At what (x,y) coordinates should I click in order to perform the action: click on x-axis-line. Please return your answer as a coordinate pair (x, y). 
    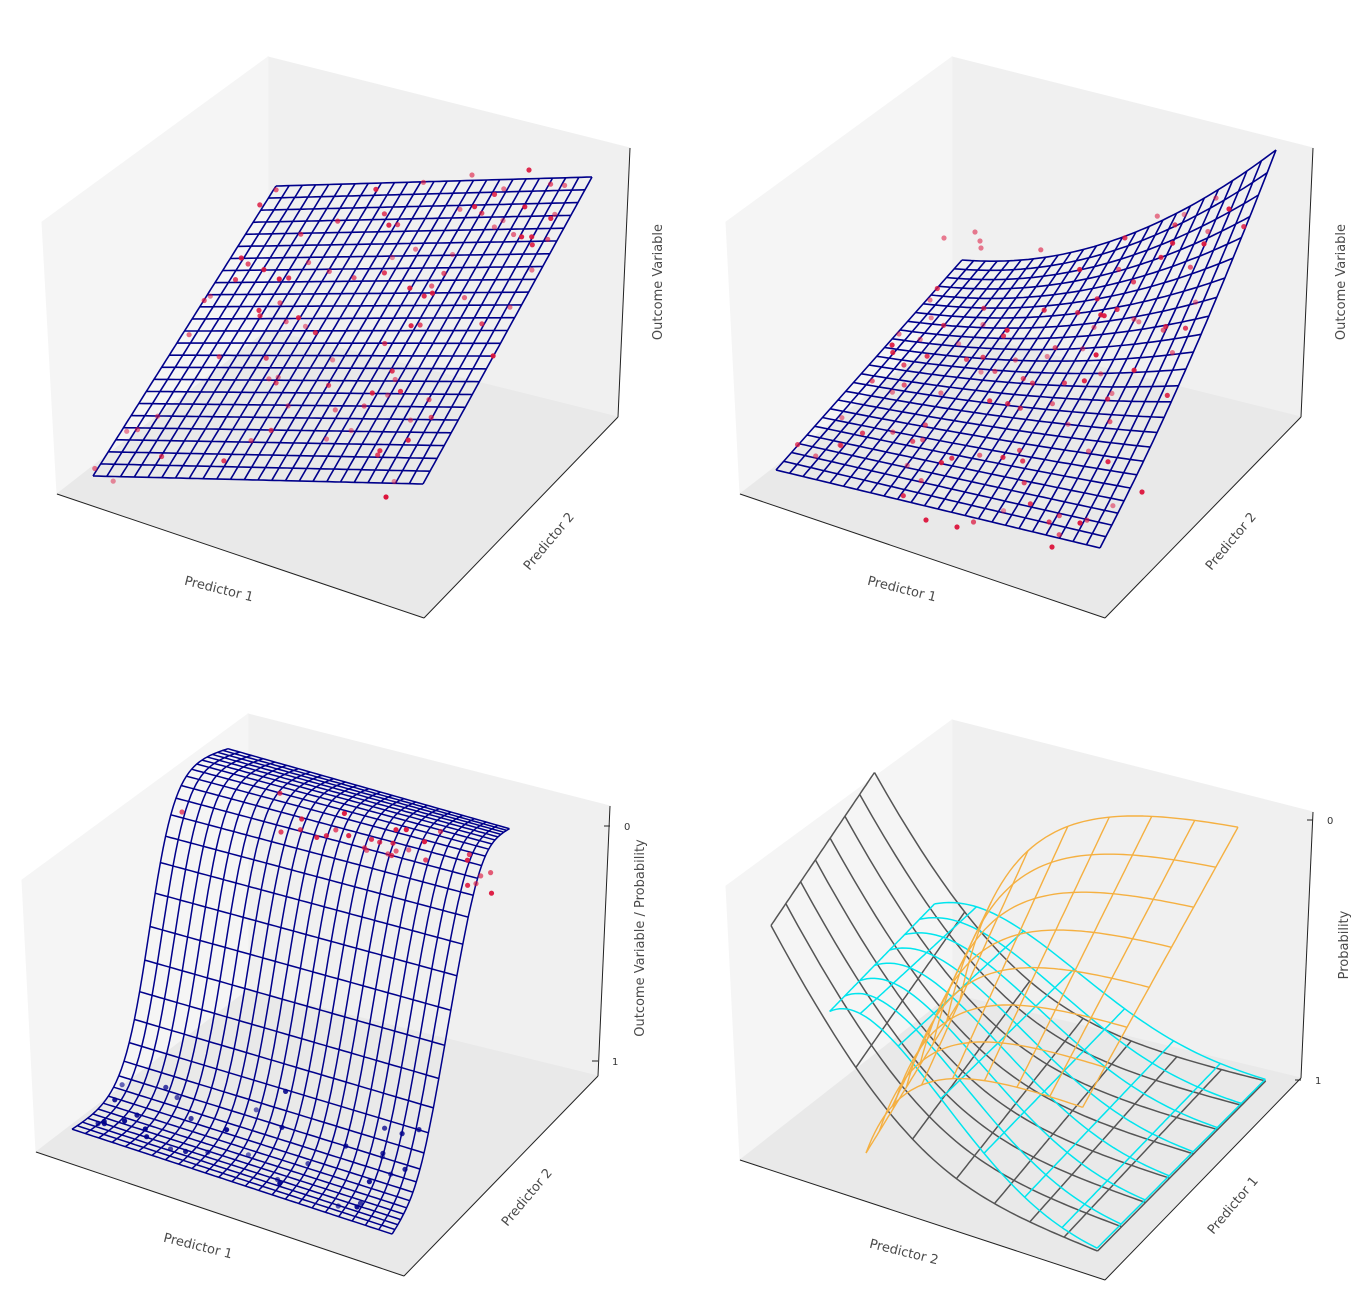
    Looking at the image, I should click on (922, 1220).